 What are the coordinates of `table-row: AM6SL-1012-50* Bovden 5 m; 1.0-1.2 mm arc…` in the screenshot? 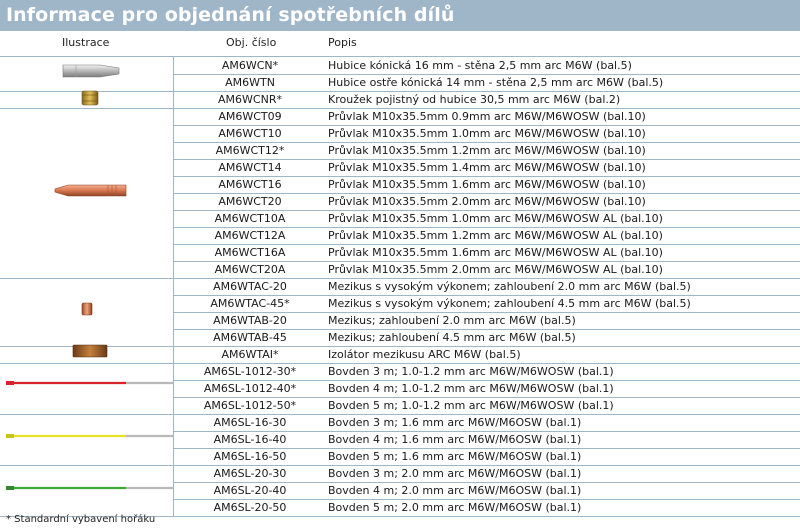 It's located at (486, 405).